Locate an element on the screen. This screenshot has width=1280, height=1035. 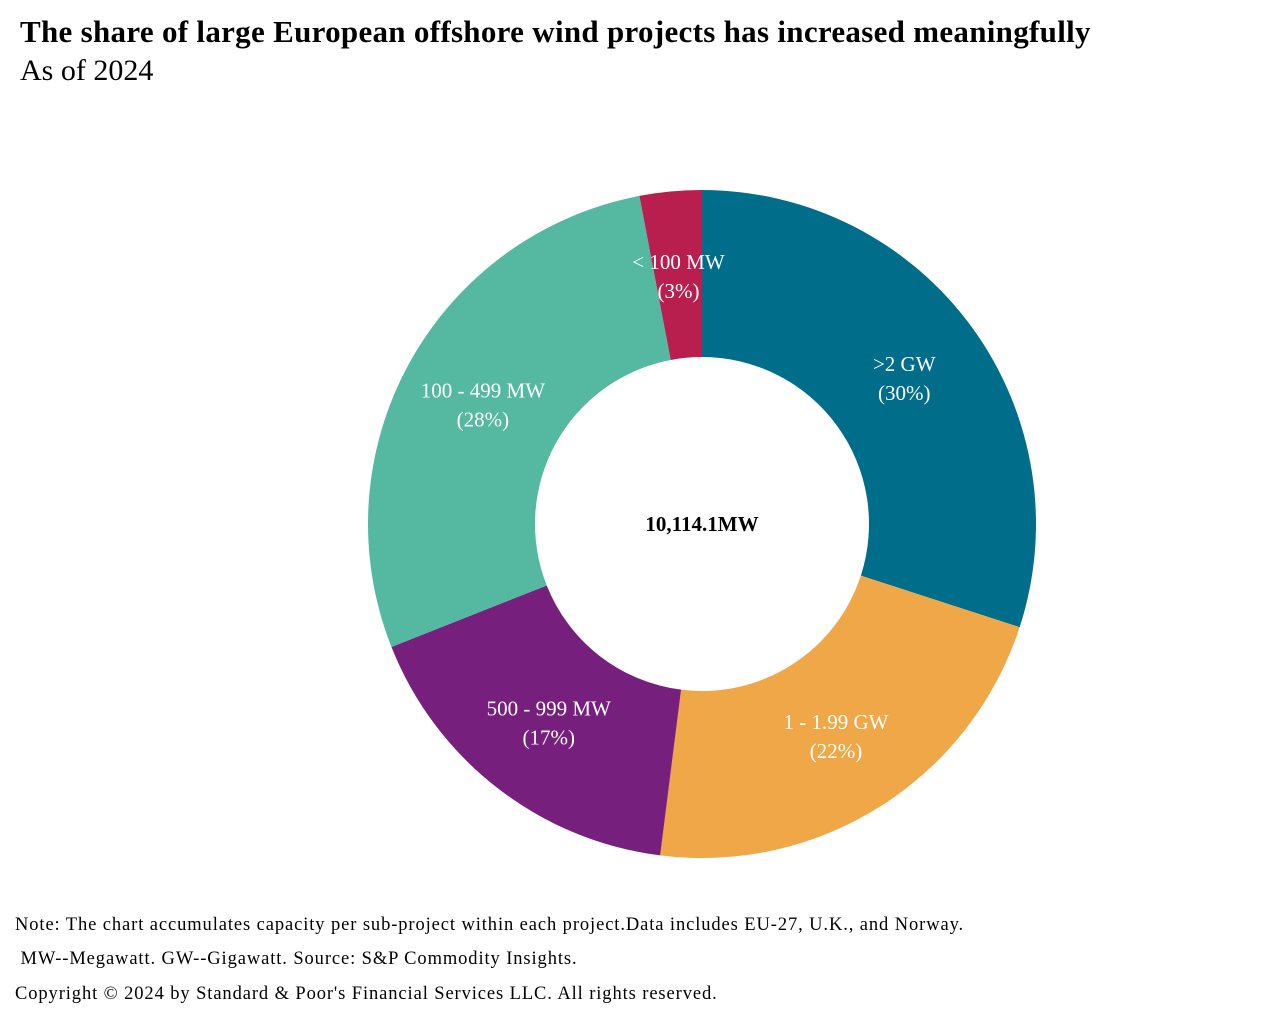
slice-category-label: 100 - 499 MW is located at coordinates (483, 391).